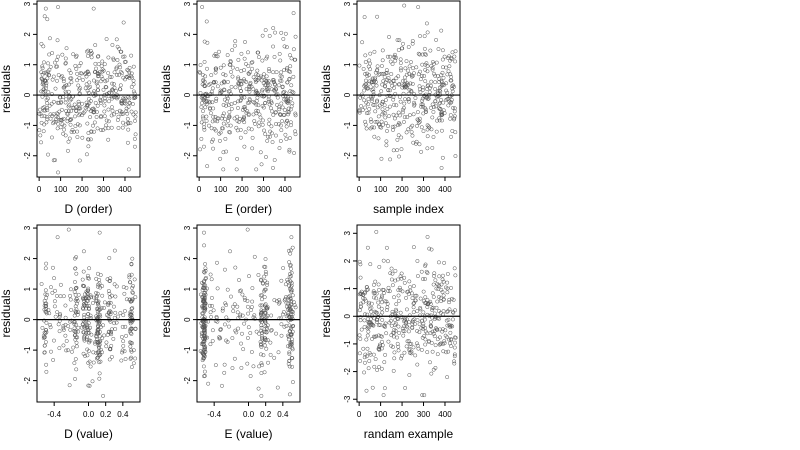 The height and width of the screenshot is (450, 800). What do you see at coordinates (27, 125) in the screenshot?
I see `y-tick-label: -1` at bounding box center [27, 125].